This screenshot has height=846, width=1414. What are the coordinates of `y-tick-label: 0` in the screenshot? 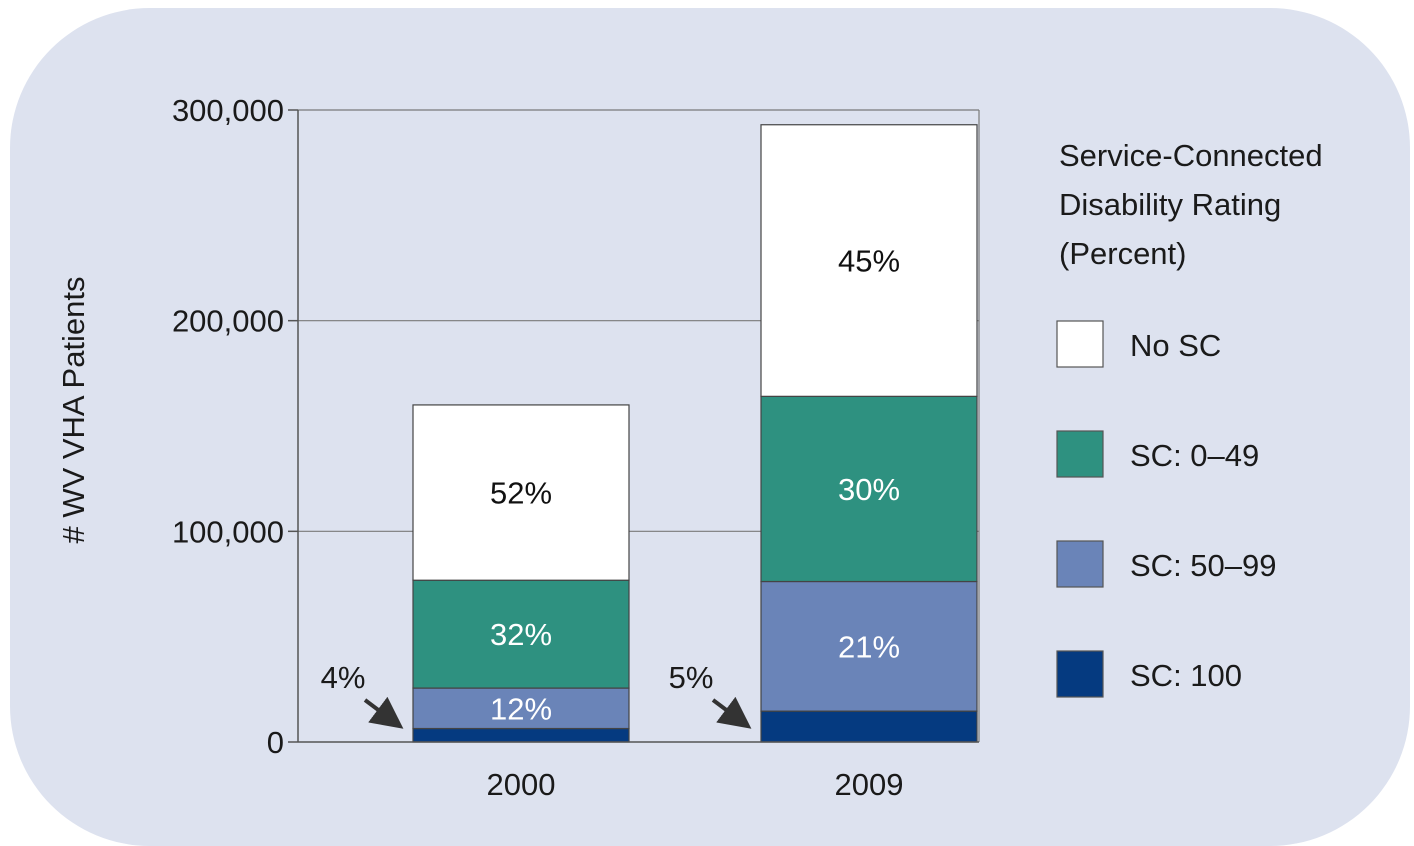 It's located at (275, 742).